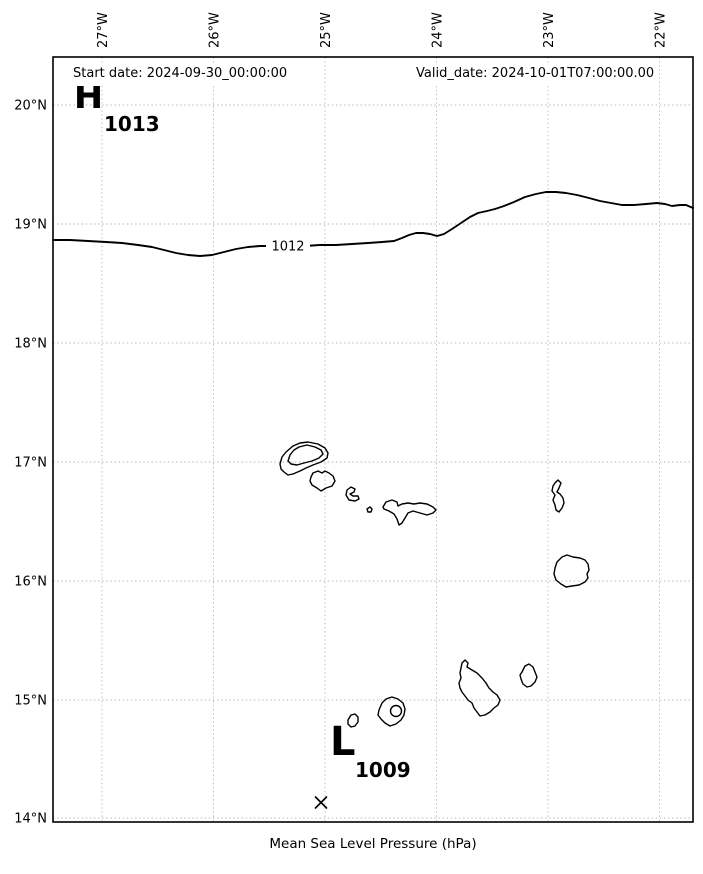 Image resolution: width=703 pixels, height=874 pixels. What do you see at coordinates (535, 74) in the screenshot?
I see `valid-date-label: Valid_date: 2024-10-01T07:00:00.00` at bounding box center [535, 74].